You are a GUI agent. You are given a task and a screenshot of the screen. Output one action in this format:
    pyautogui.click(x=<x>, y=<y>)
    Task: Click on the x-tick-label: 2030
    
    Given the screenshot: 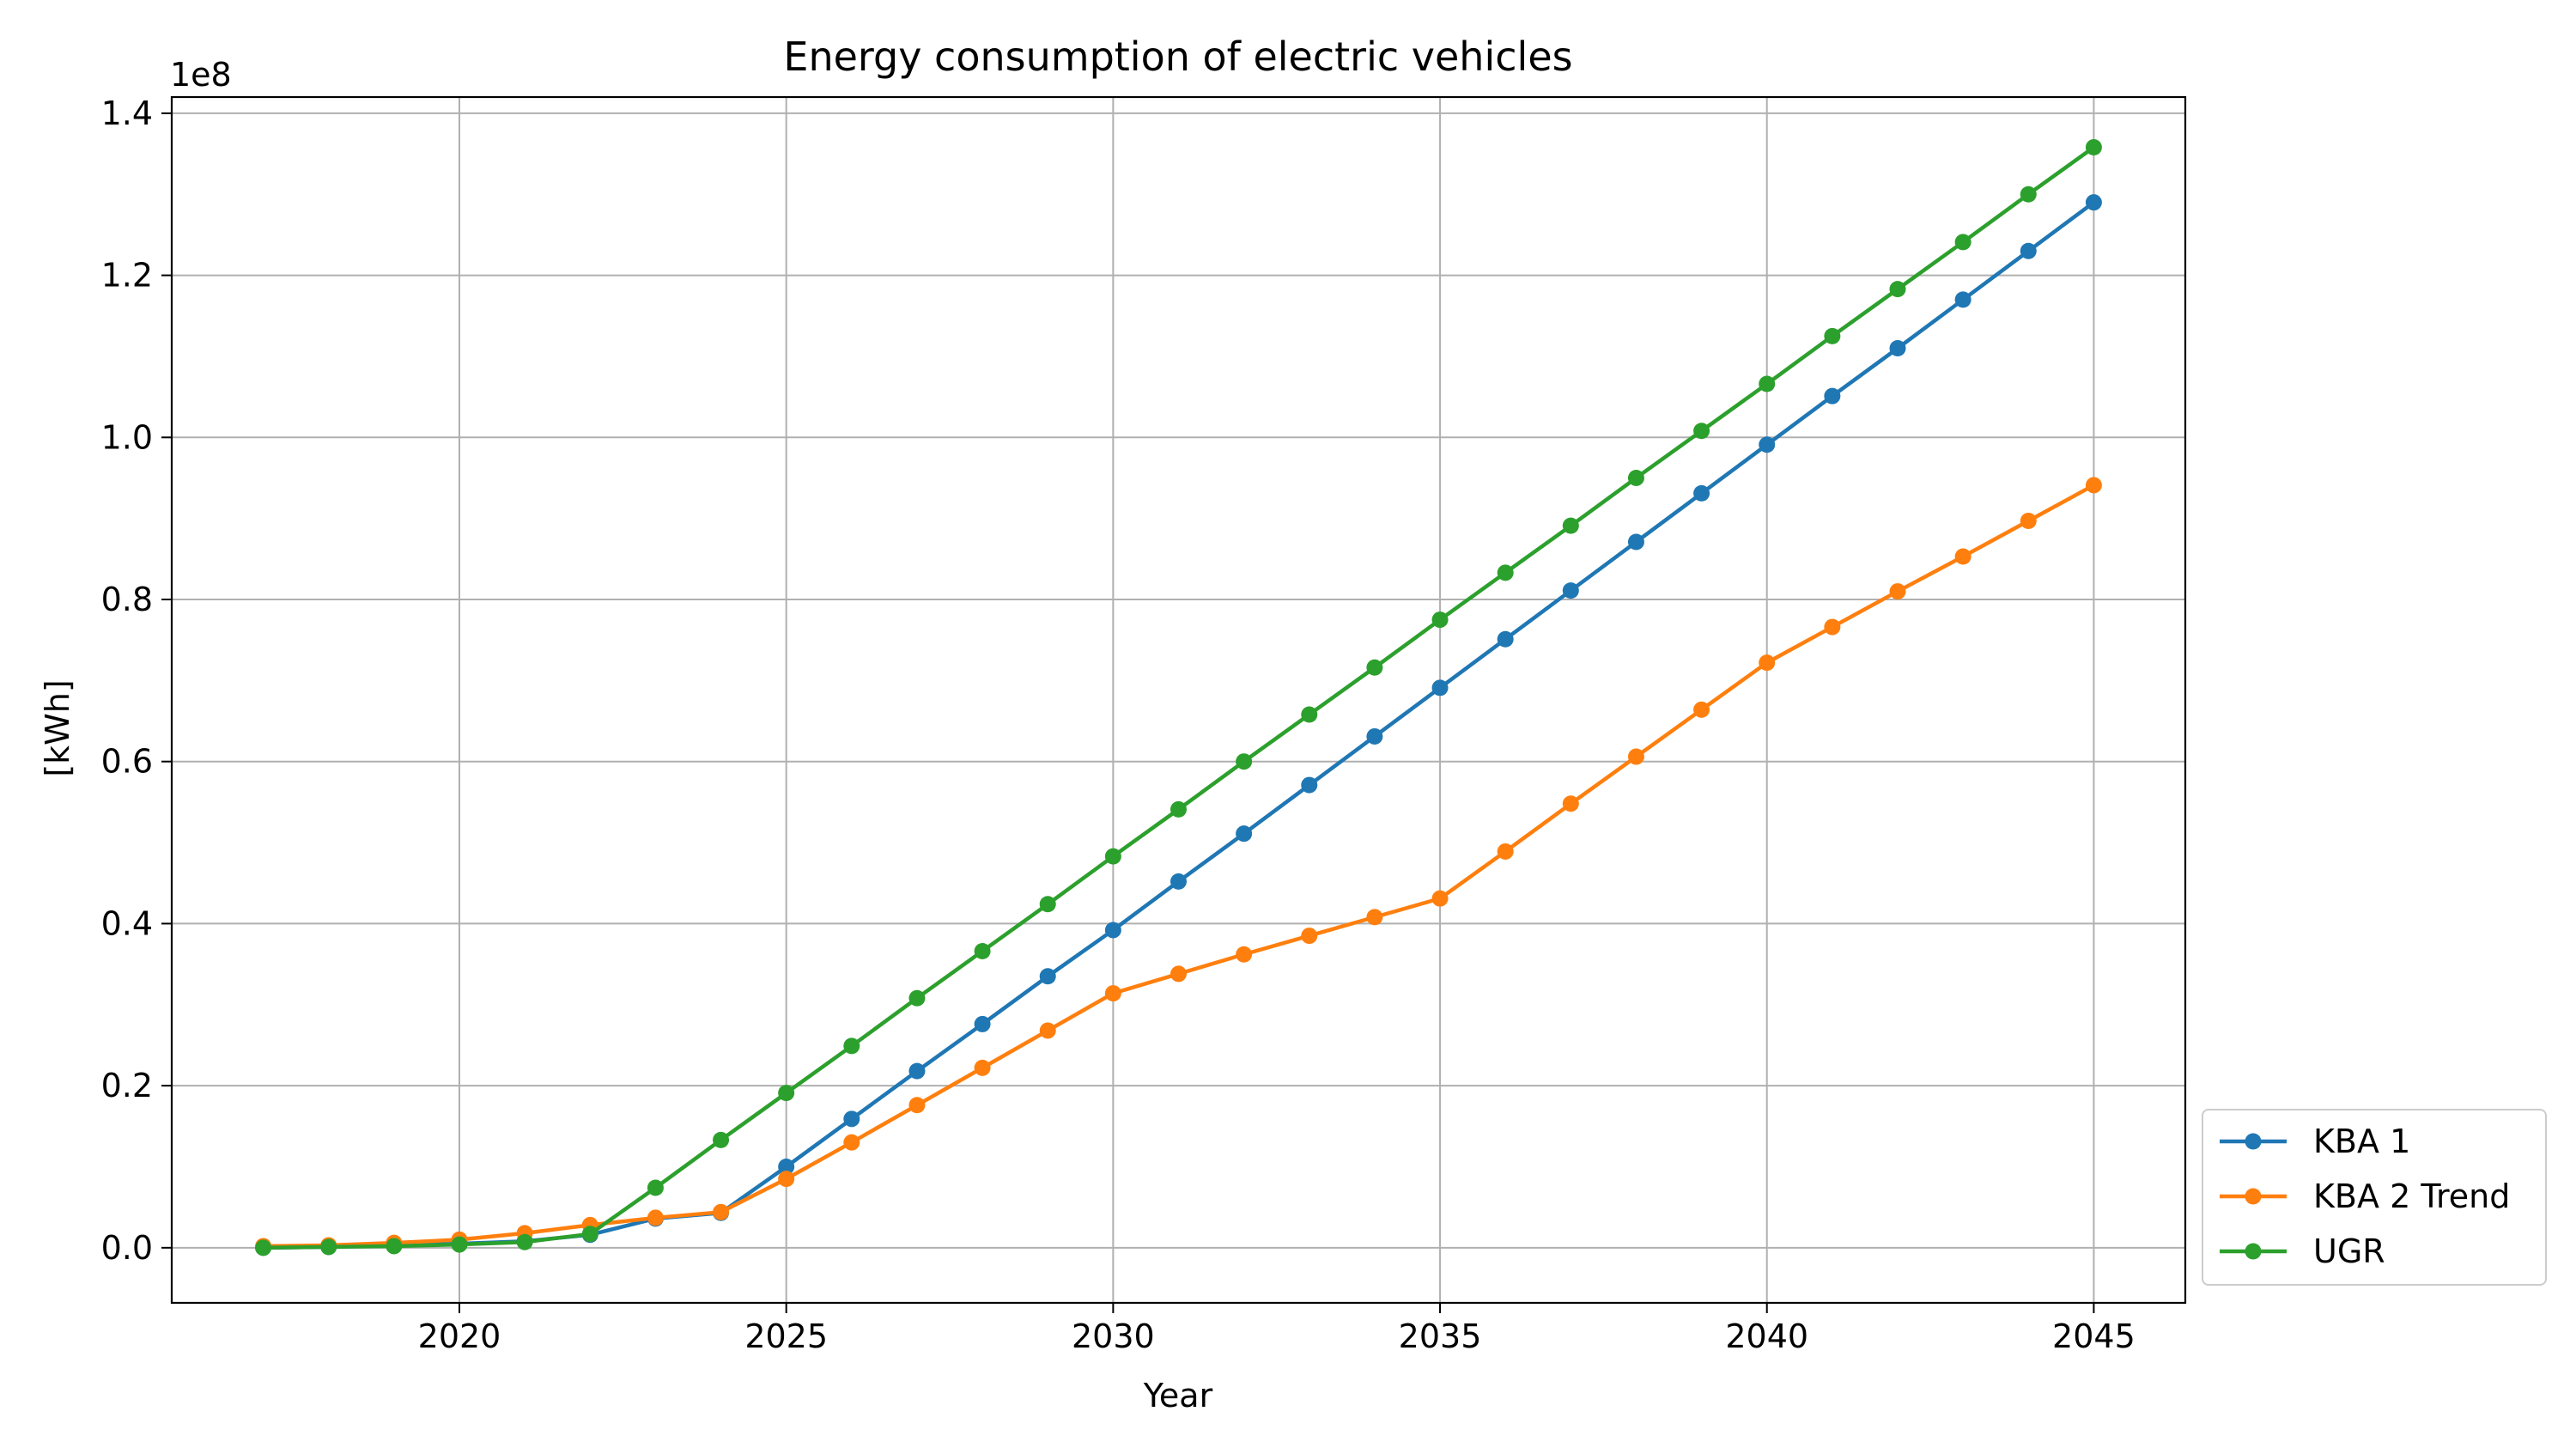 What is the action you would take?
    pyautogui.click(x=1113, y=1336)
    